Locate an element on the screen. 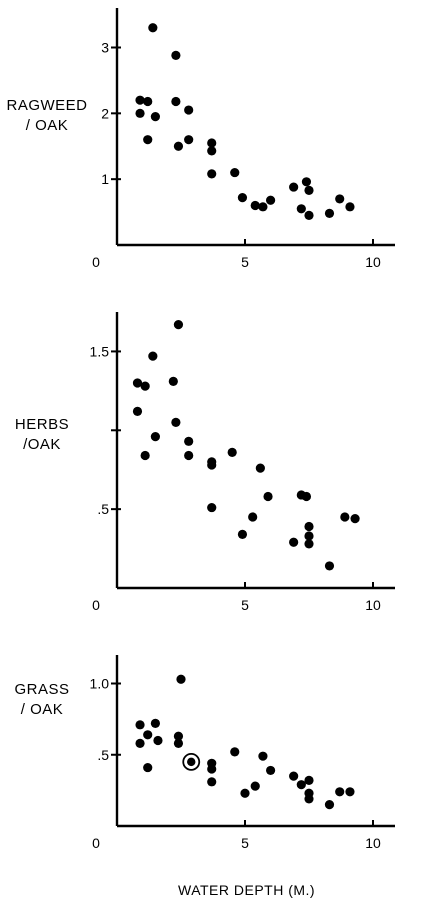 This screenshot has height=906, width=425. panel-3-ylabel-line1: GRASS is located at coordinates (42, 689).